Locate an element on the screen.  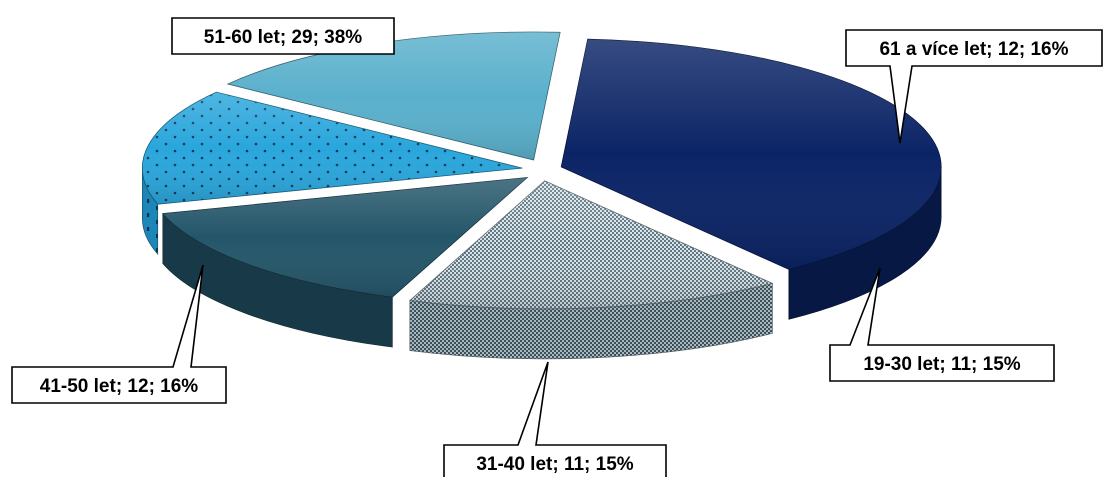
data-label-text: 19-30 let; 11; 15% is located at coordinates (941, 364).